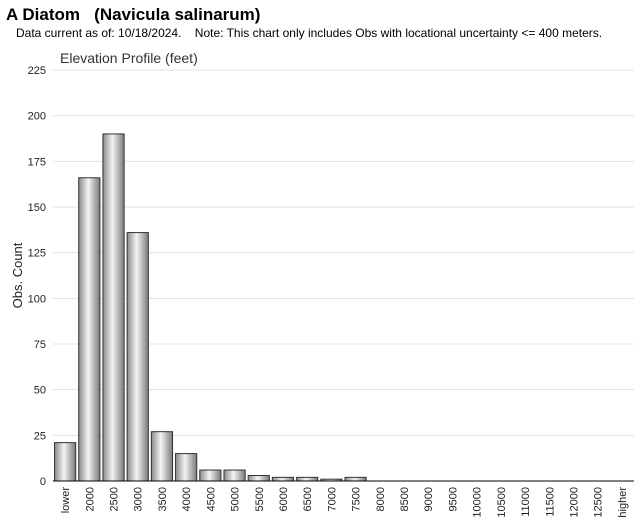  What do you see at coordinates (526, 502) in the screenshot?
I see `x-tick-label: 11000` at bounding box center [526, 502].